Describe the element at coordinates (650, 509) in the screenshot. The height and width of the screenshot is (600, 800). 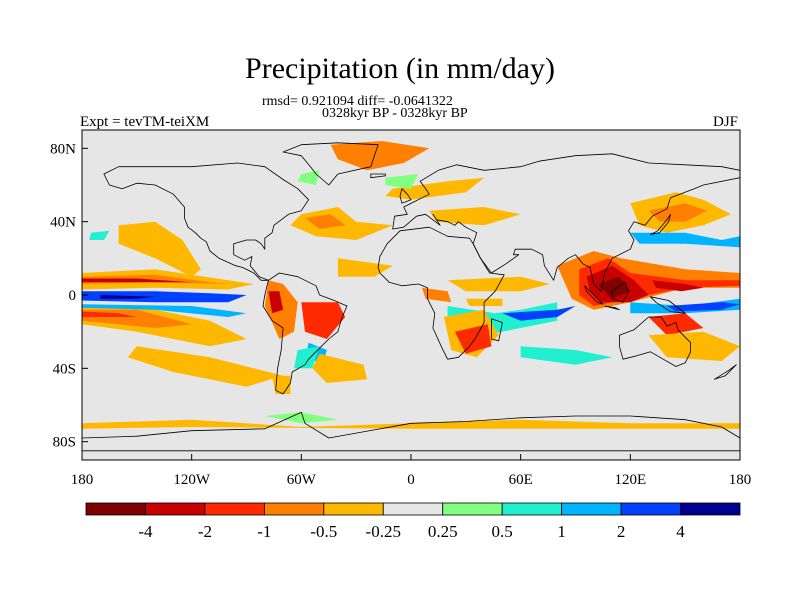
I see `colorbar-swatch-p2_p4` at that location.